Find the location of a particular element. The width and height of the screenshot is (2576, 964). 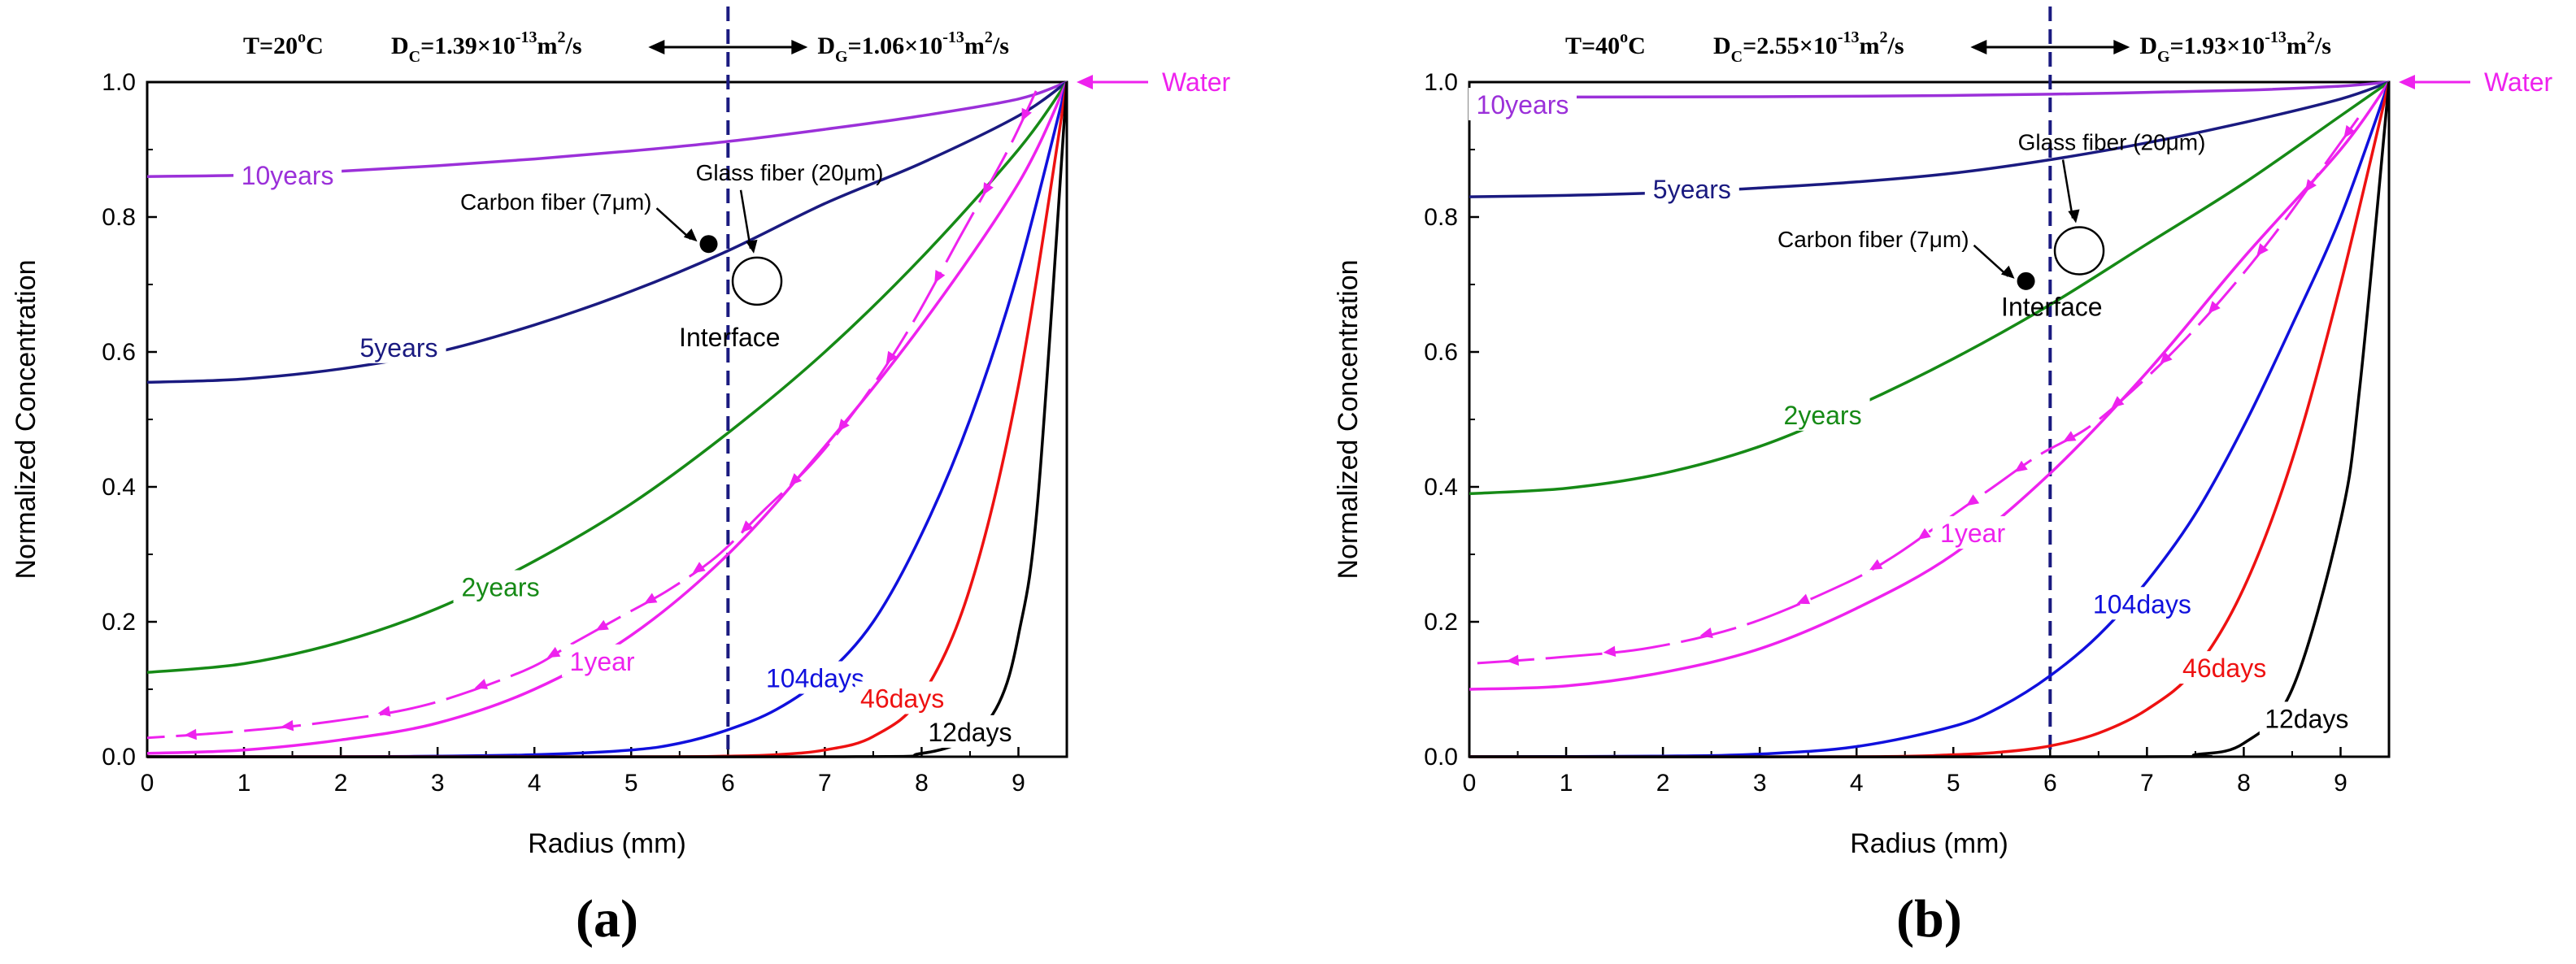

panel-label: (b) is located at coordinates (1929, 919).